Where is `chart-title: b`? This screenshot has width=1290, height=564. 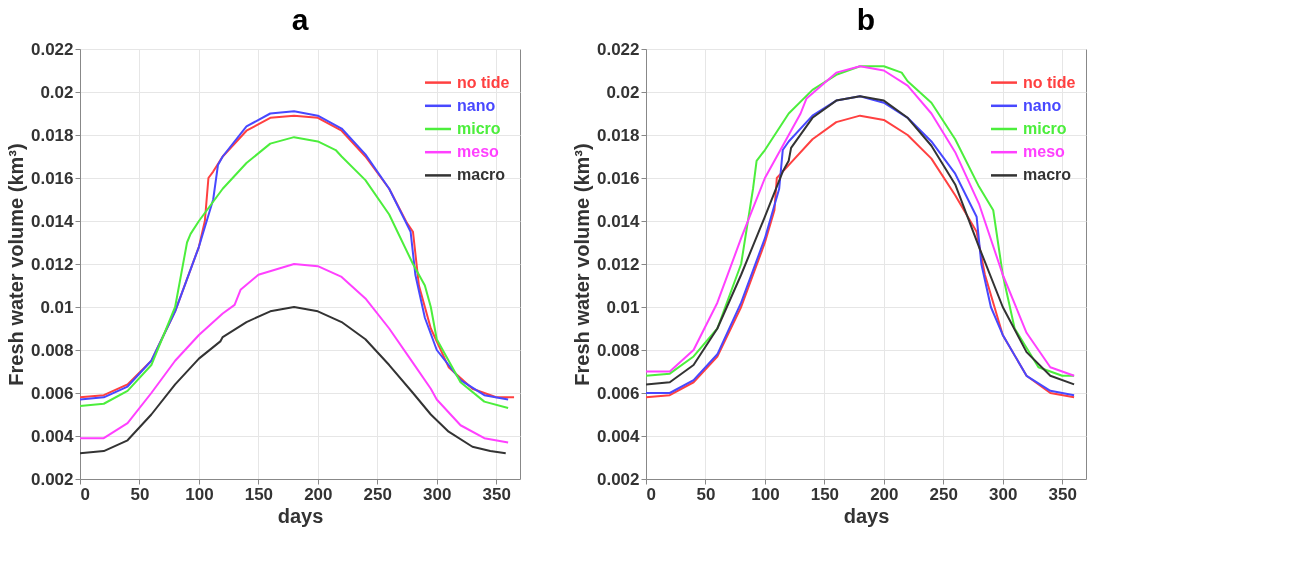 chart-title: b is located at coordinates (866, 19).